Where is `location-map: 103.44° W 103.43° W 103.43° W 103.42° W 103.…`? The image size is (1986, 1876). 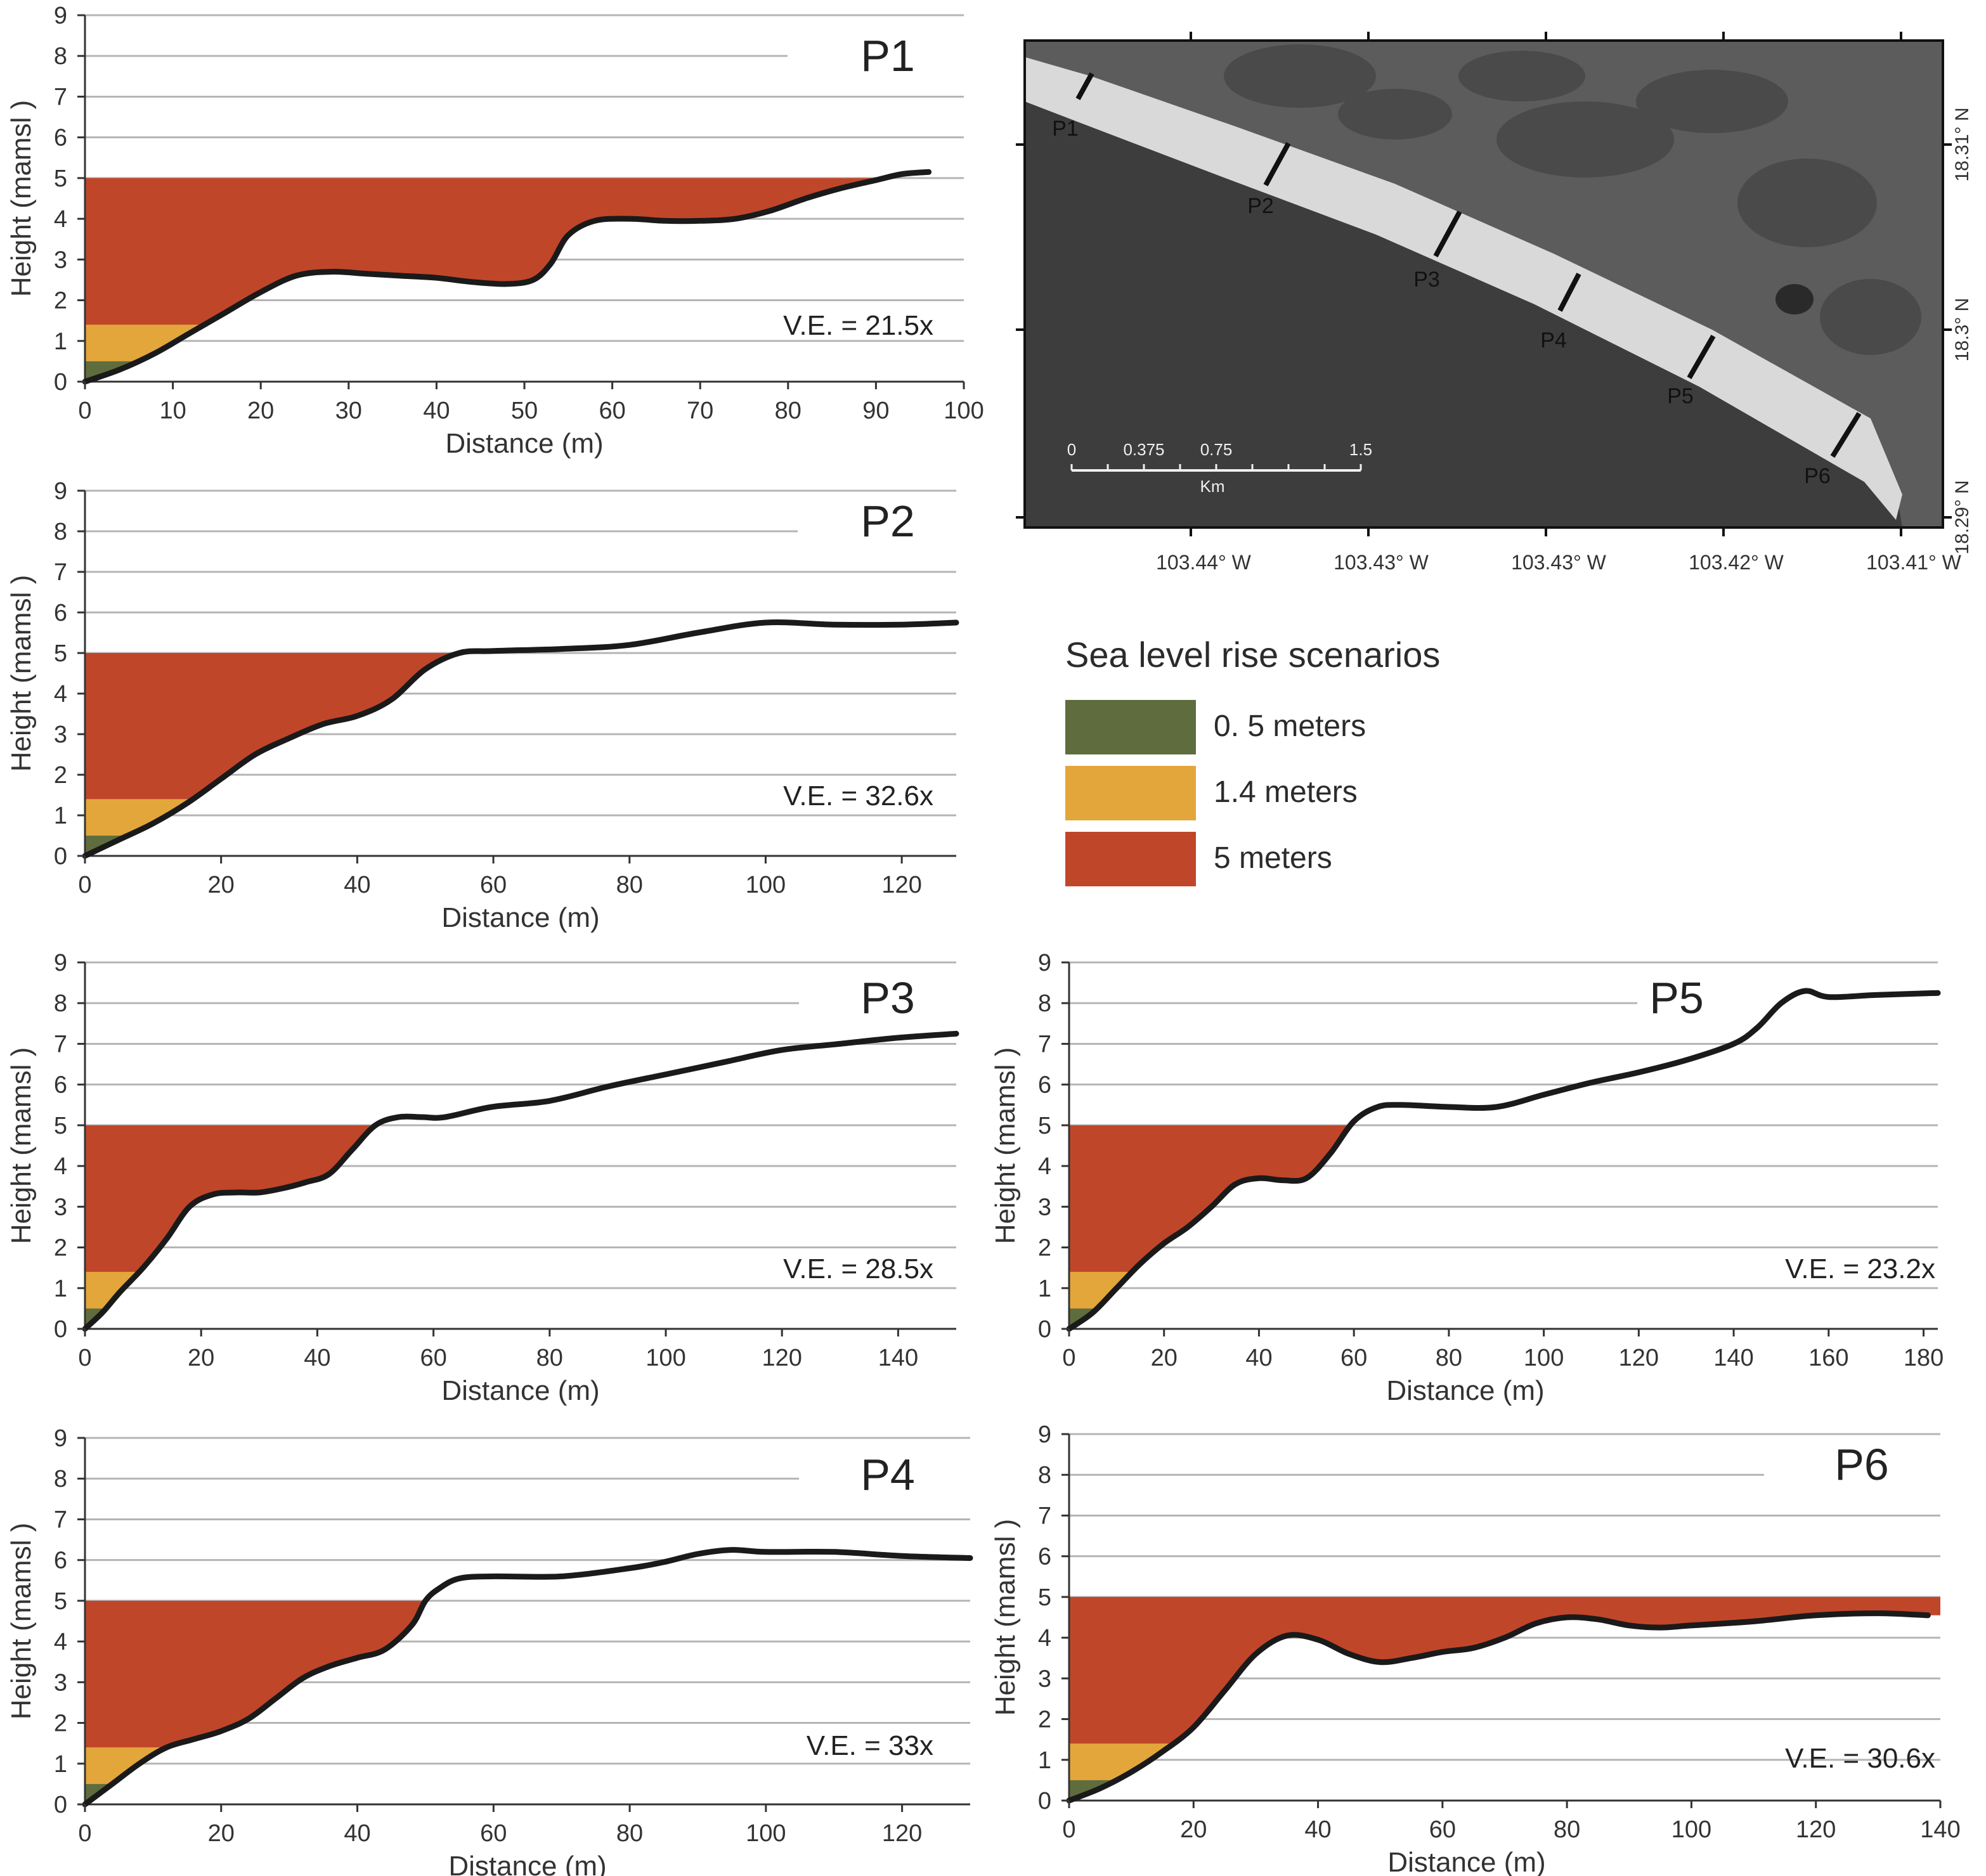
location-map: 103.44° W 103.43° W 103.43° W 103.42° W 103.… is located at coordinates (1494, 303).